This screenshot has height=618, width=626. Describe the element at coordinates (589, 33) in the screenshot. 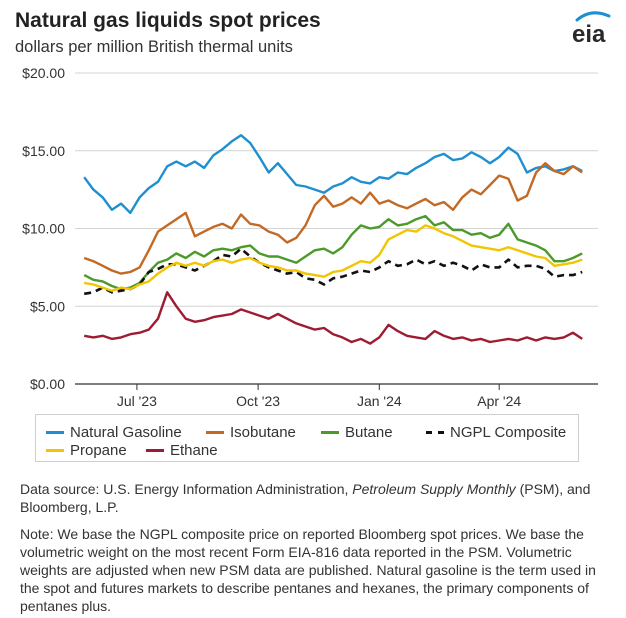

I see `eia-logo-text: eia` at that location.